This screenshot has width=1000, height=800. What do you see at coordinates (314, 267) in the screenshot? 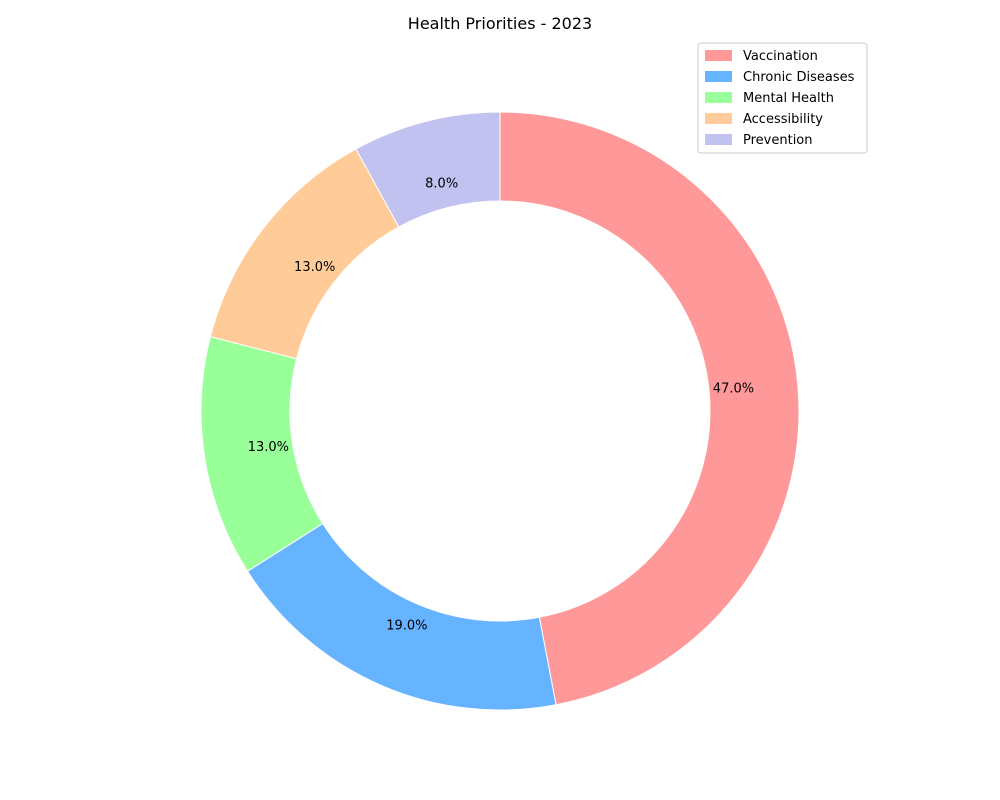
I see `pct-label-accessibility: 13.0%` at bounding box center [314, 267].